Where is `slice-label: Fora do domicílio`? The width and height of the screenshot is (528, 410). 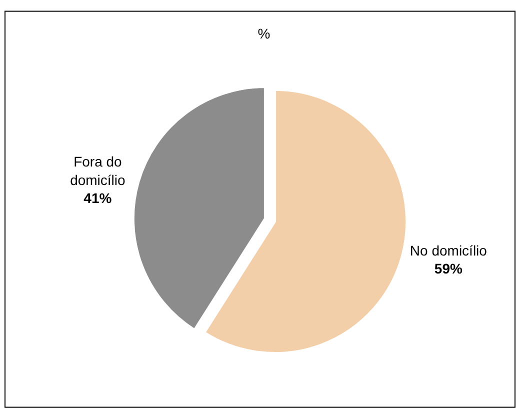 slice-label: Fora do domicílio is located at coordinates (98, 171).